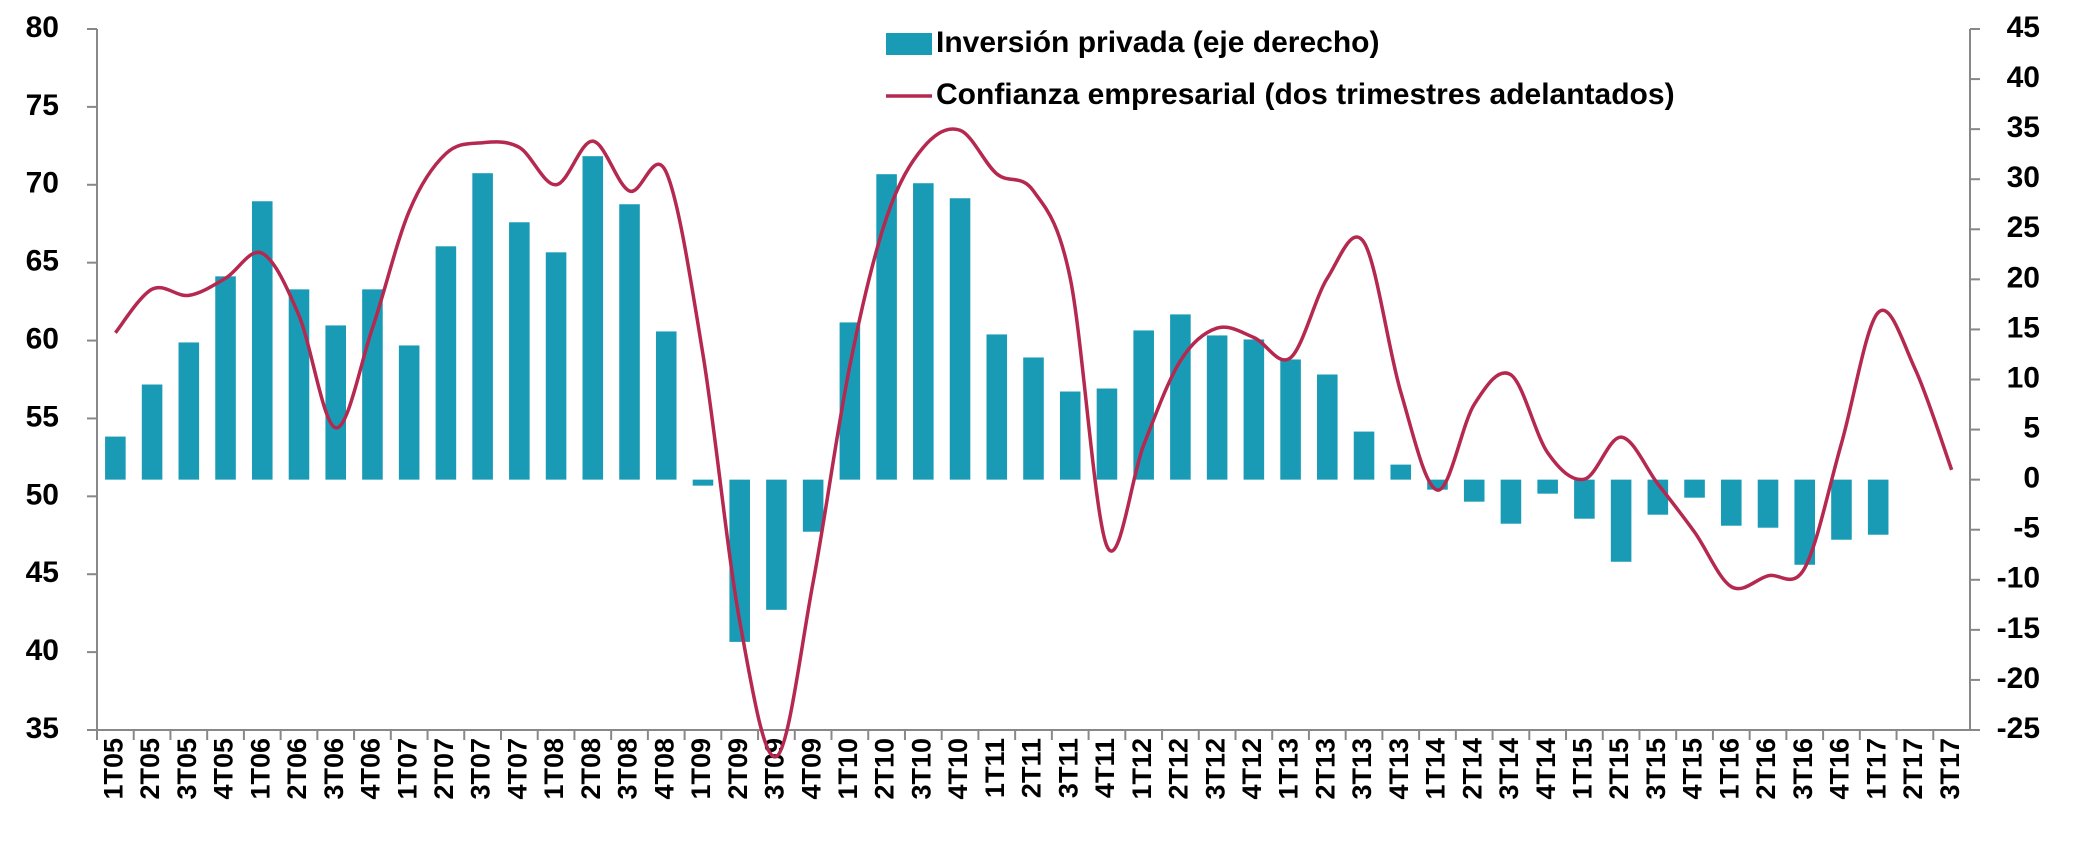  Describe the element at coordinates (885, 769) in the screenshot. I see `x-tick-label: 2T10` at that location.